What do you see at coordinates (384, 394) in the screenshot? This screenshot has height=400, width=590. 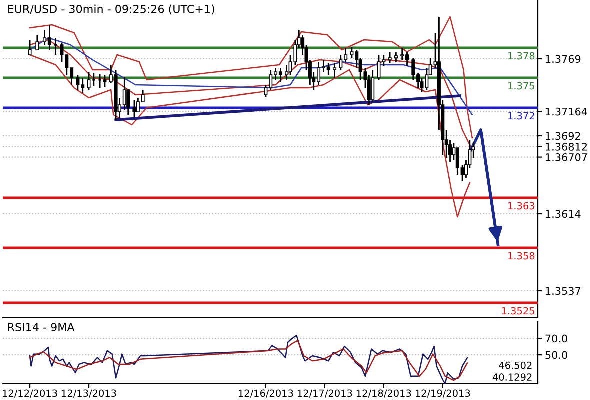 I see `x-tick-label: 12/18/2013` at bounding box center [384, 394].